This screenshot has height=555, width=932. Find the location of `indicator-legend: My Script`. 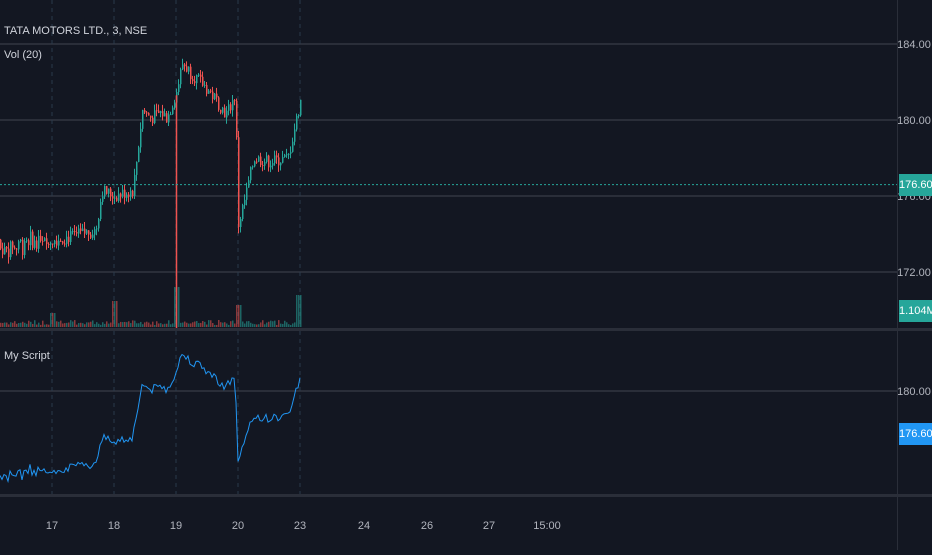

indicator-legend: My Script is located at coordinates (27, 356).